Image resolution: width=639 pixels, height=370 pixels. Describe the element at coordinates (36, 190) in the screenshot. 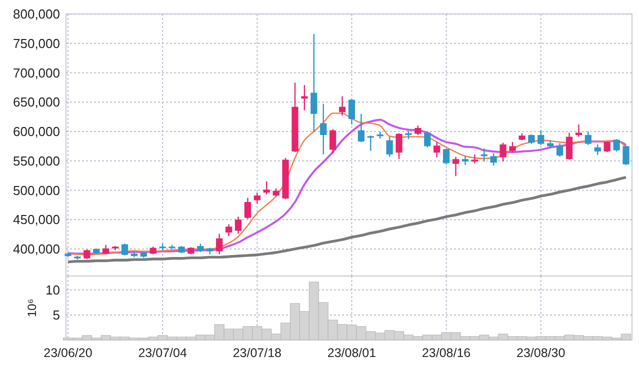

I see `y-tick-label: 500,000` at that location.